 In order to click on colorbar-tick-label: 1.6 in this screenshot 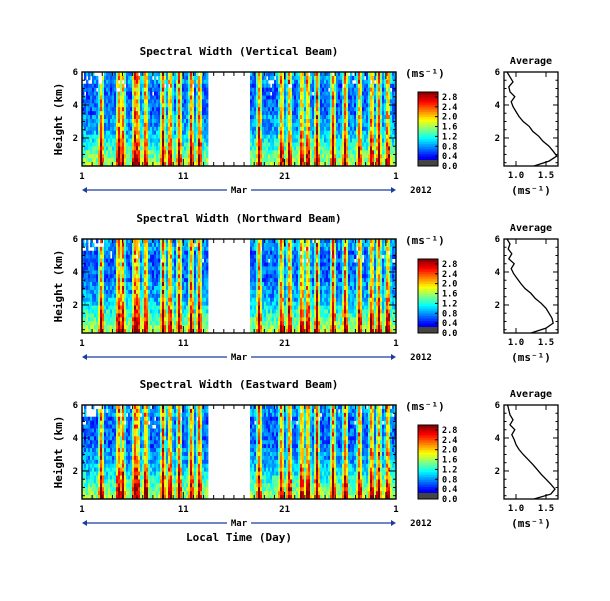, I will do `click(449, 461)`.